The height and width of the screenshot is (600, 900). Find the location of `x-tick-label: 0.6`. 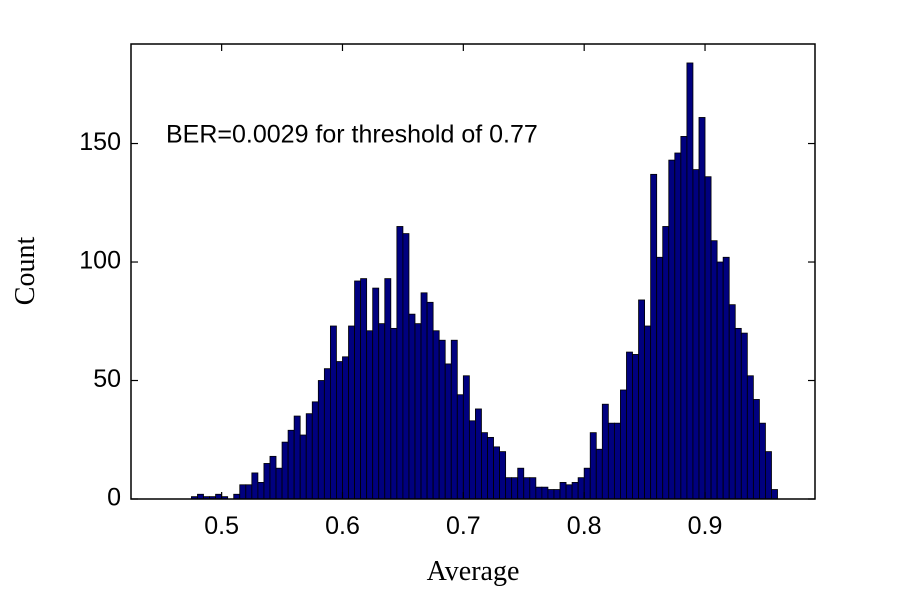

x-tick-label: 0.6 is located at coordinates (342, 526).